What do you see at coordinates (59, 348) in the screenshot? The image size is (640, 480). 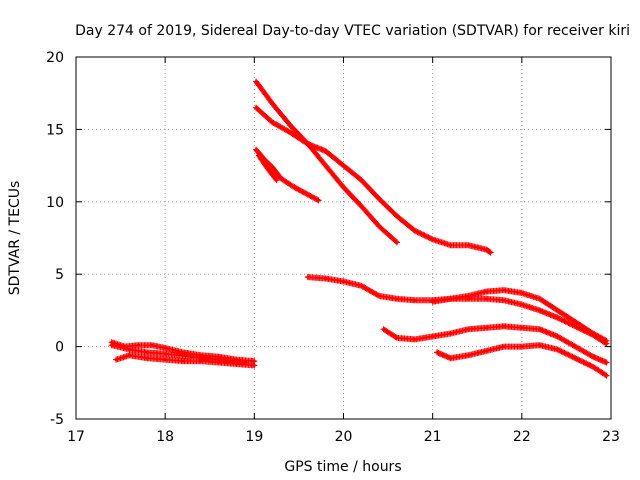 I see `y-tick-label: 0` at bounding box center [59, 348].